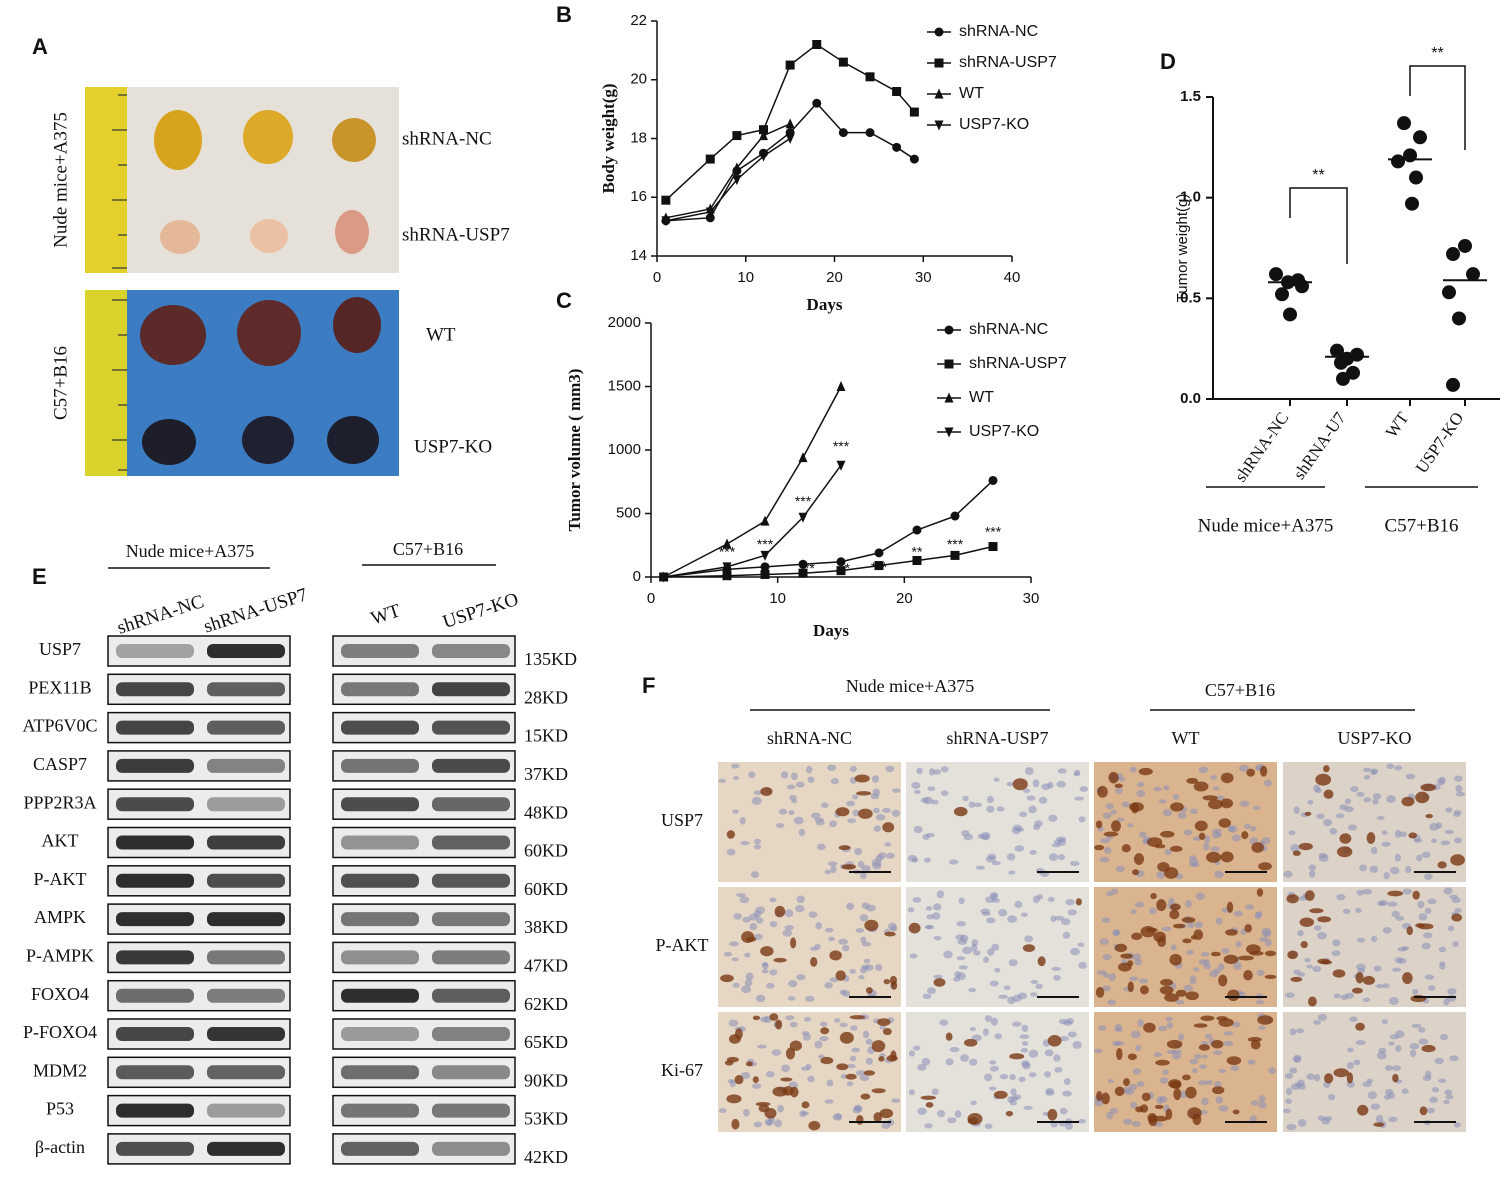  What do you see at coordinates (546, 774) in the screenshot?
I see `size-label: 37KD` at bounding box center [546, 774].